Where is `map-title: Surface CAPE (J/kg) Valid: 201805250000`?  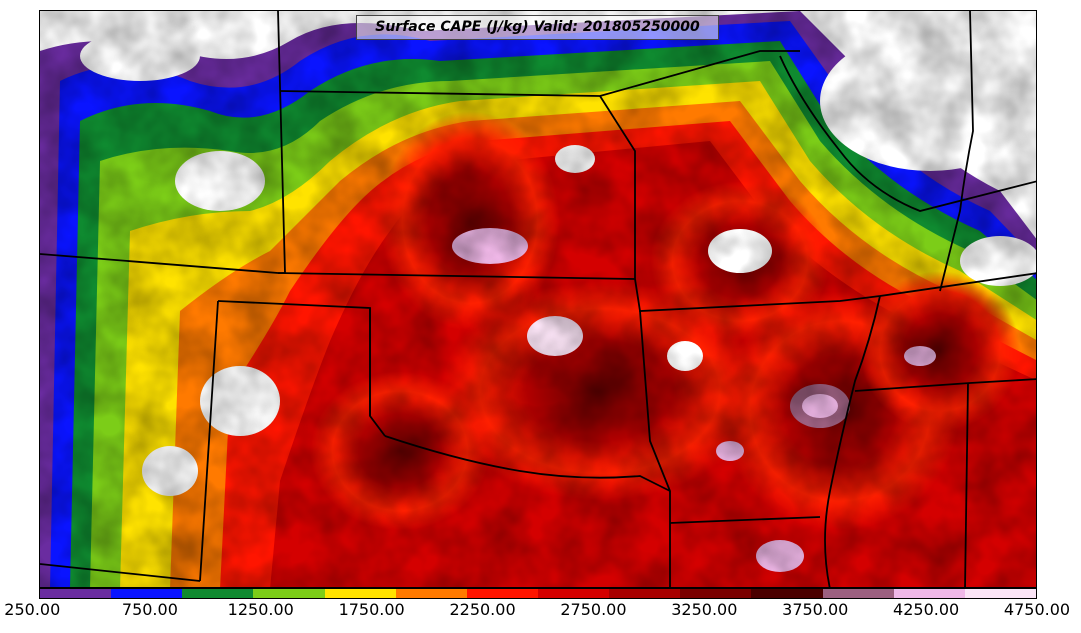 map-title: Surface CAPE (J/kg) Valid: 201805250000 is located at coordinates (537, 27).